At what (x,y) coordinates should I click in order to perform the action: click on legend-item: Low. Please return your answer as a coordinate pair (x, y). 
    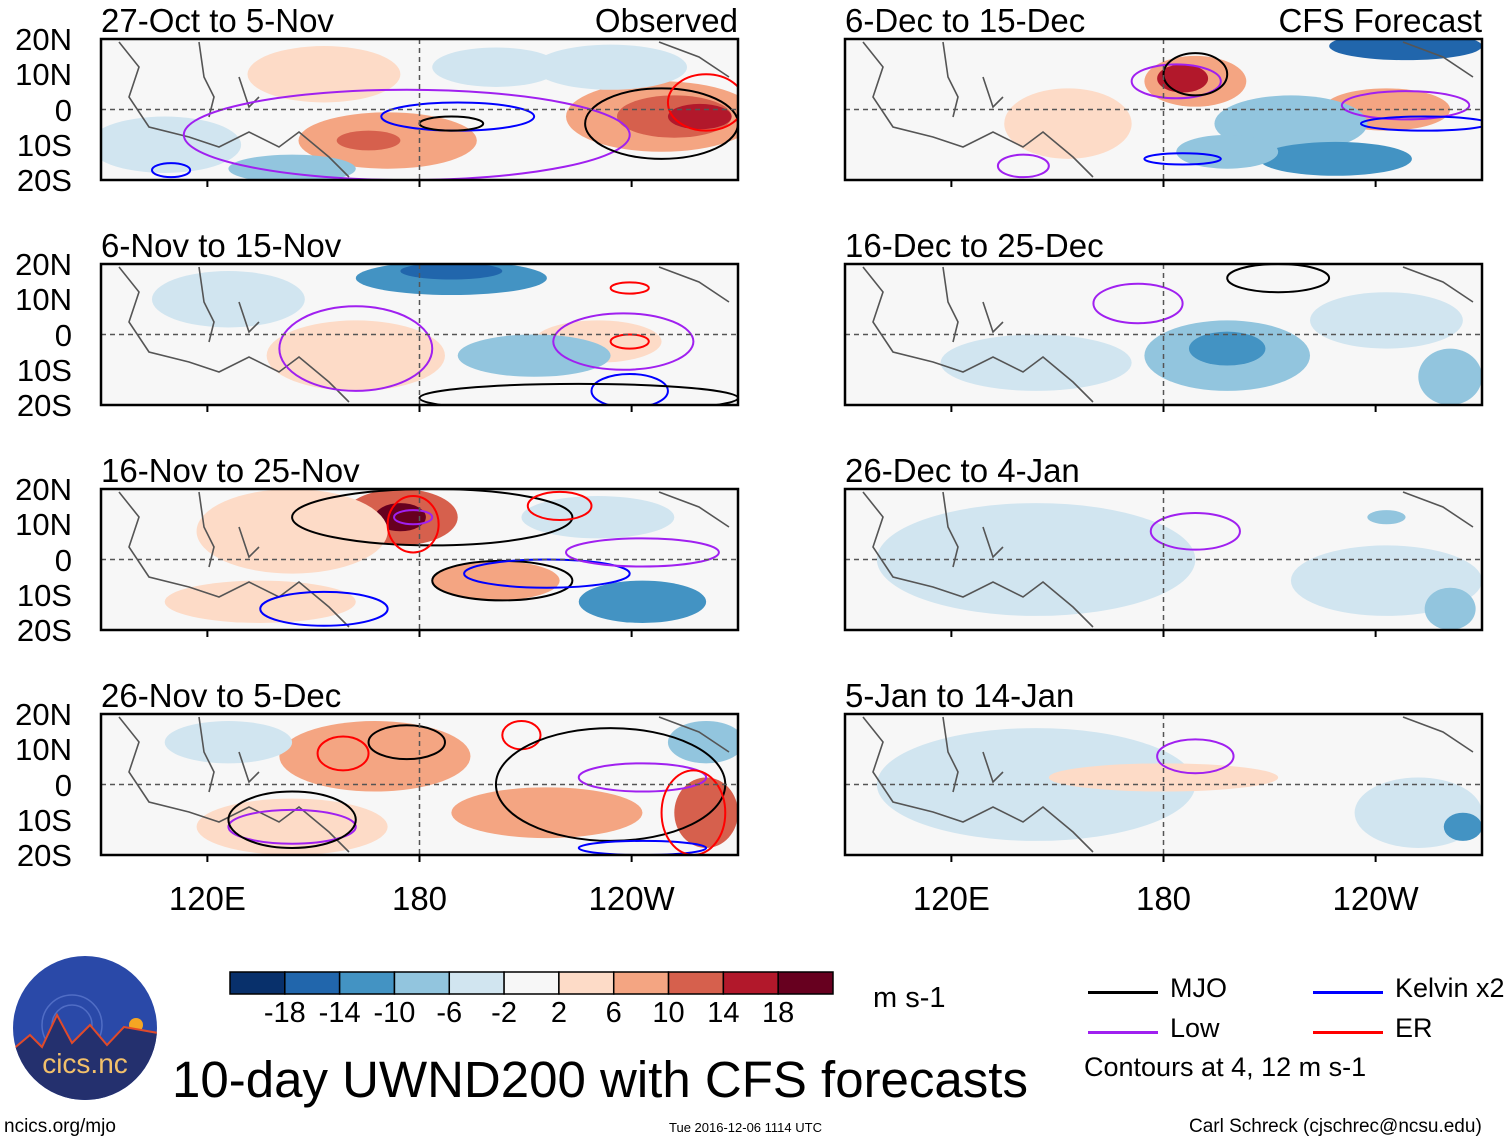
    Looking at the image, I should click on (1154, 1028).